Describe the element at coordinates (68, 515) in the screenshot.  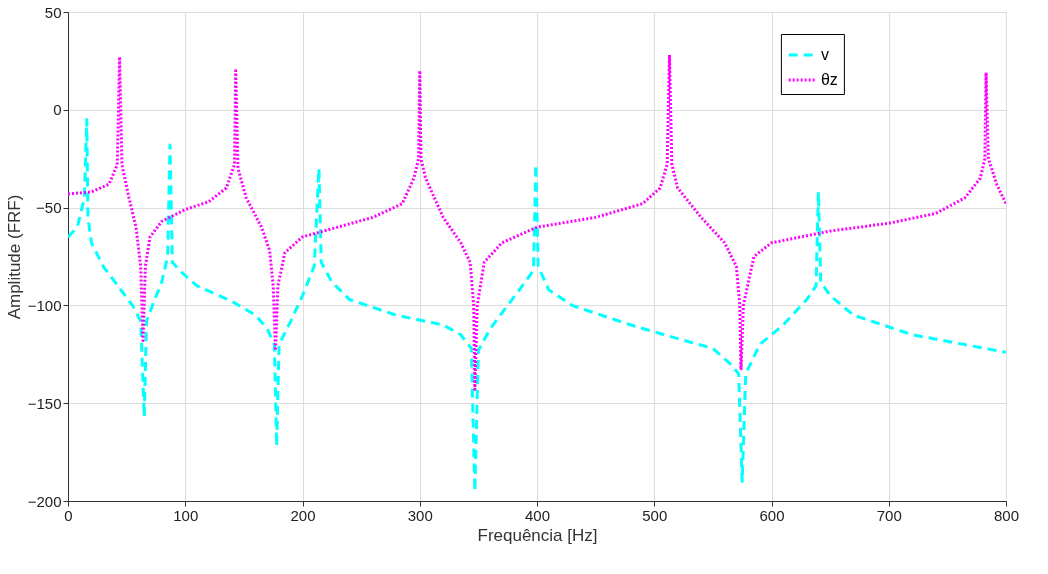
I see `x-tick-label: 0` at that location.